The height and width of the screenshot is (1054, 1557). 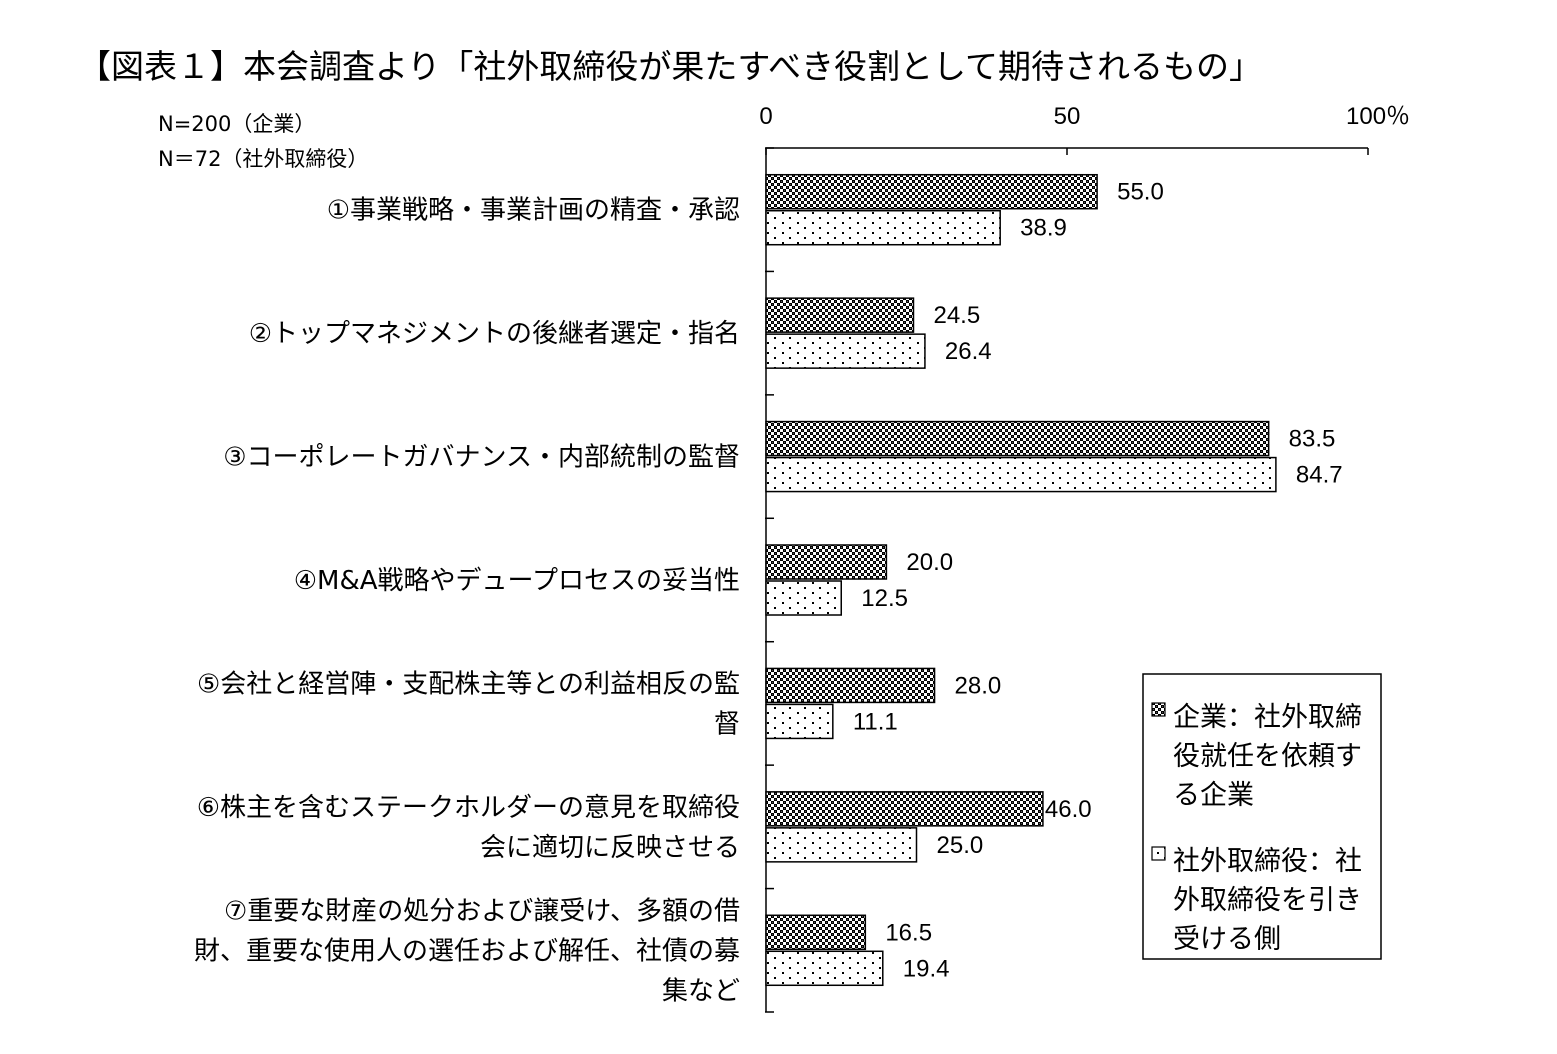 What do you see at coordinates (1267, 900) in the screenshot?
I see `legend-label: 社外取締役：社外取締役を引き受ける側` at bounding box center [1267, 900].